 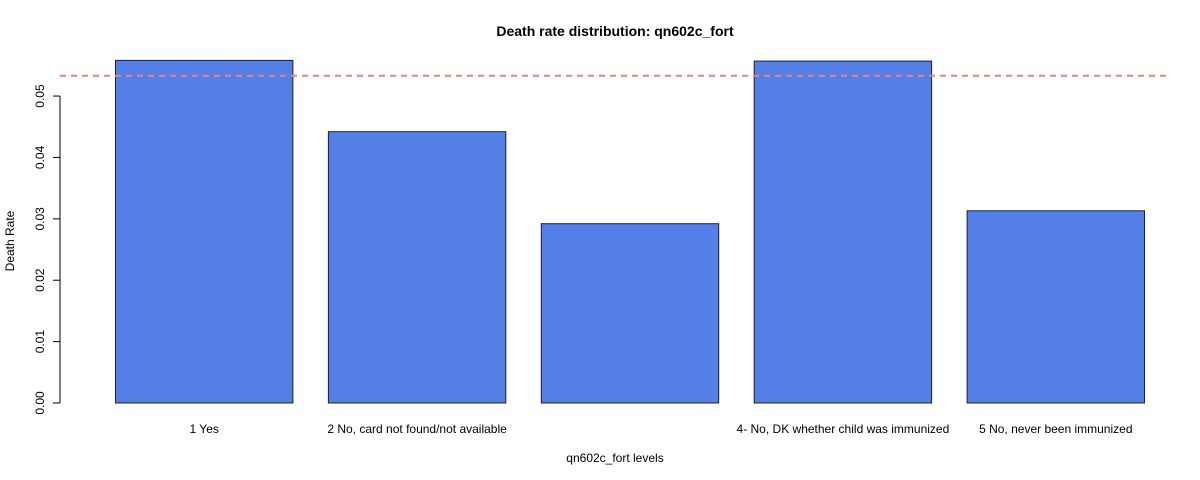 I want to click on chart-title: Death rate distribution: qn602c_fort, so click(x=615, y=31).